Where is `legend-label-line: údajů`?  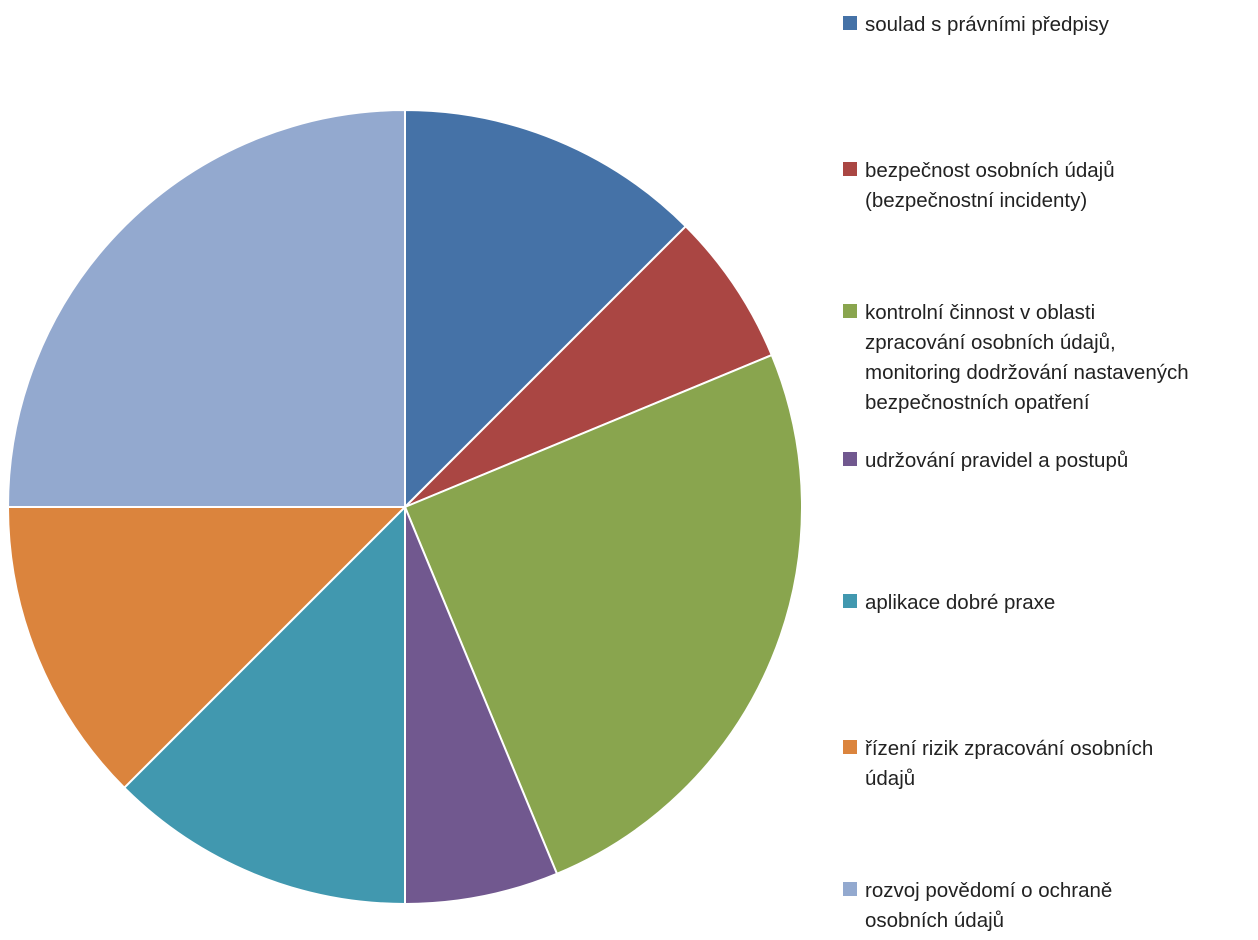 legend-label-line: údajů is located at coordinates (890, 778).